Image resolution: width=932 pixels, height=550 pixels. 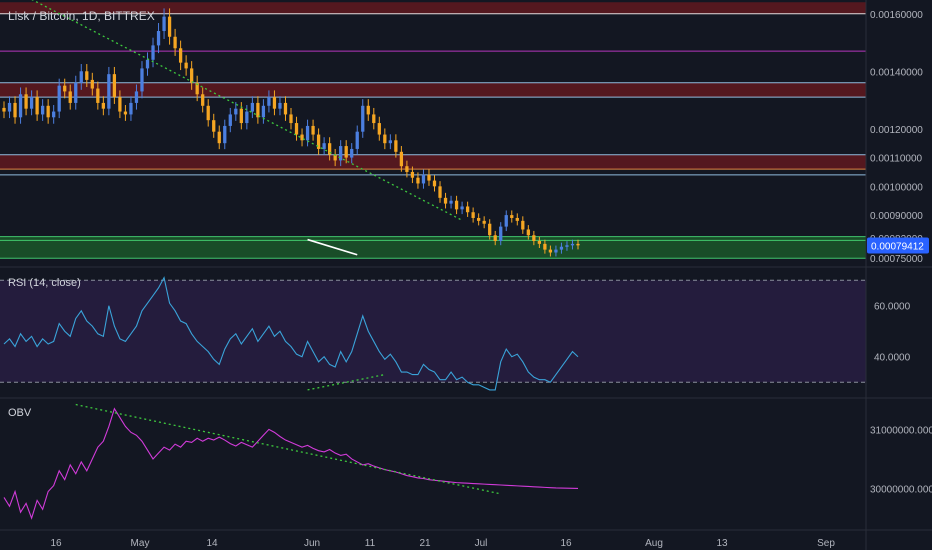 What do you see at coordinates (332, 247) in the screenshot?
I see `price-divergence-line` at bounding box center [332, 247].